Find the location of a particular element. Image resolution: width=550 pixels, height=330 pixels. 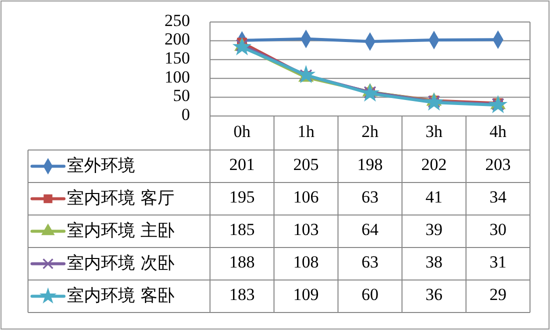

point is located at coordinates (242, 46).